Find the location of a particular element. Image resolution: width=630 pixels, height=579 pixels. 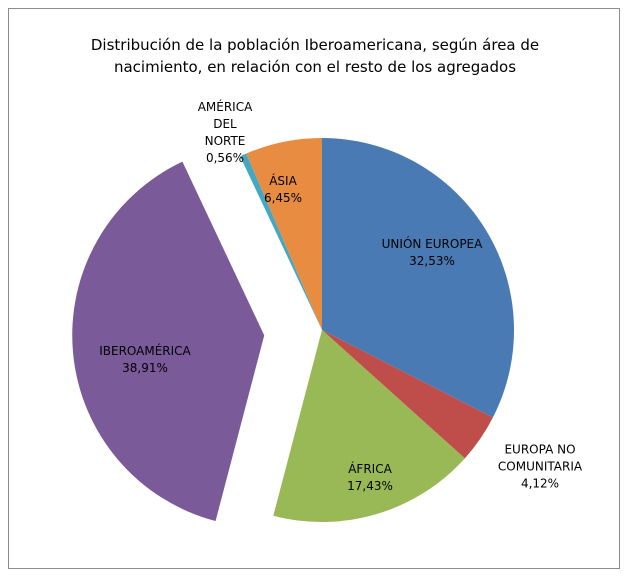

value-label: 17,43% is located at coordinates (370, 486).